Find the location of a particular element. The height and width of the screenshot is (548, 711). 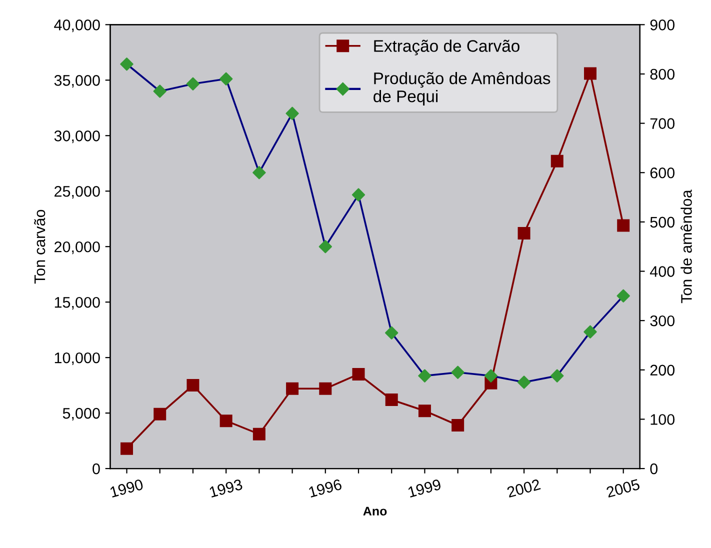

x-axis-title: Ano is located at coordinates (375, 511).